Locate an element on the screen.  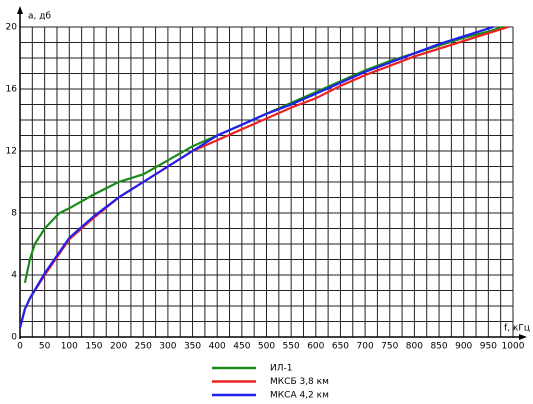
x-tick-label: 850 is located at coordinates (438, 347).